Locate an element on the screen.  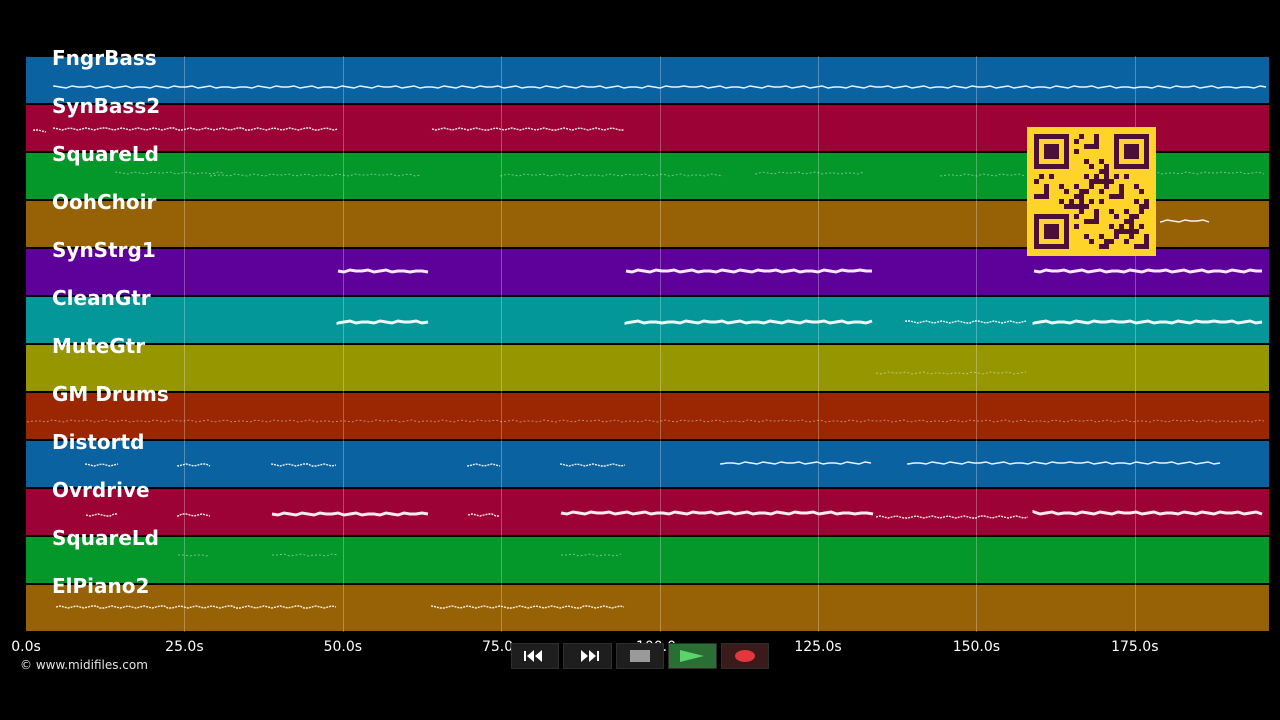
play-icon is located at coordinates (692, 656).